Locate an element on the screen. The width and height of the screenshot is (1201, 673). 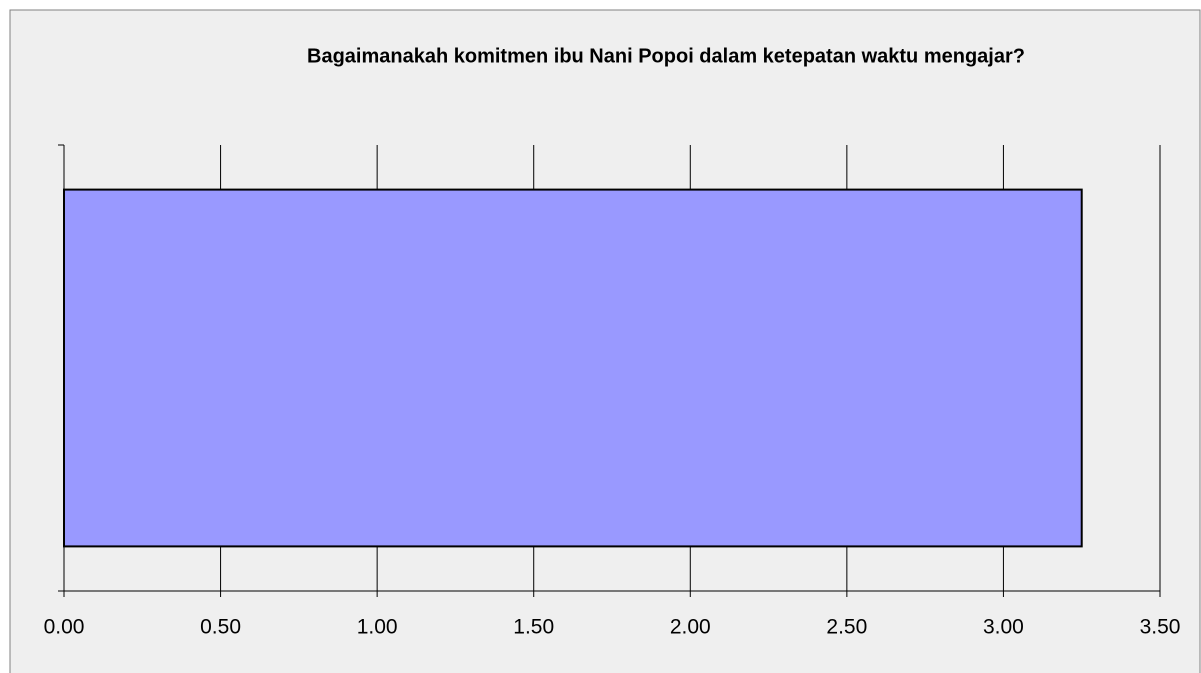
x-tick-label: 2.50 is located at coordinates (846, 627).